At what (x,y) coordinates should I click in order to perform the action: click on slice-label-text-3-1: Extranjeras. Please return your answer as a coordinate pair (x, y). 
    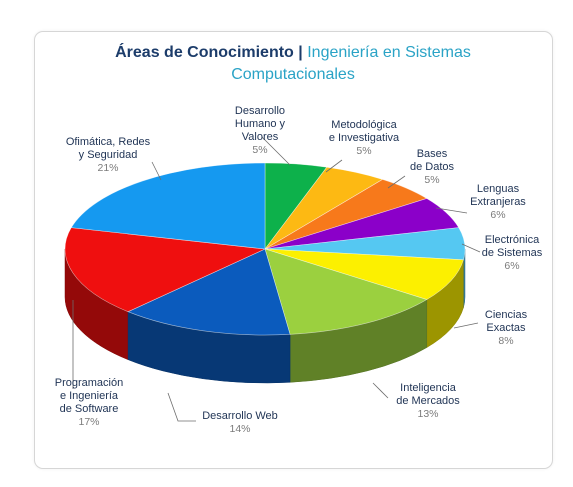
    Looking at the image, I should click on (498, 202).